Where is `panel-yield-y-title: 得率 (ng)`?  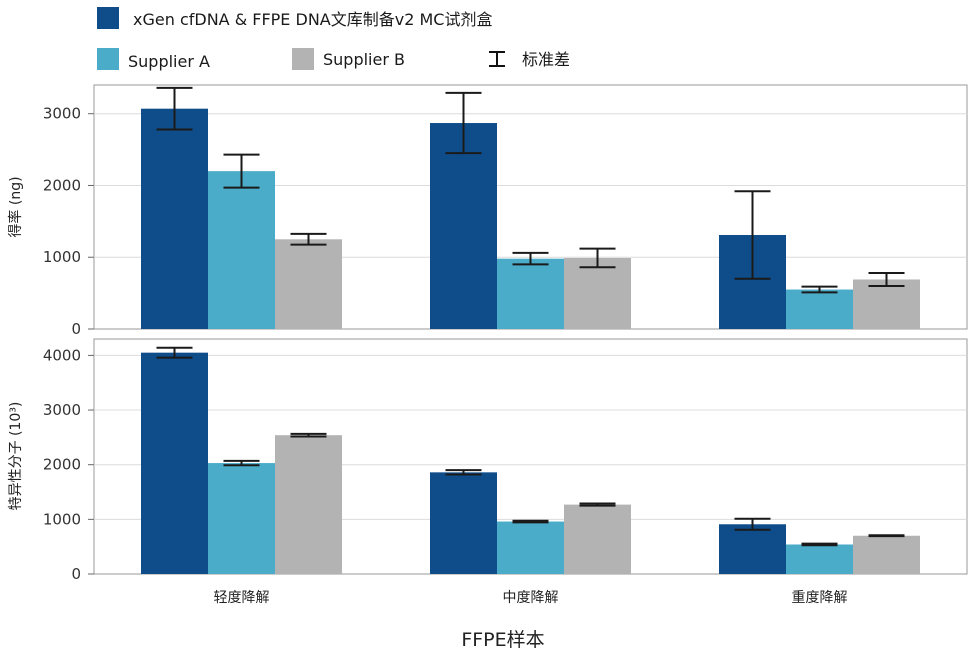 panel-yield-y-title: 得率 (ng) is located at coordinates (15, 206).